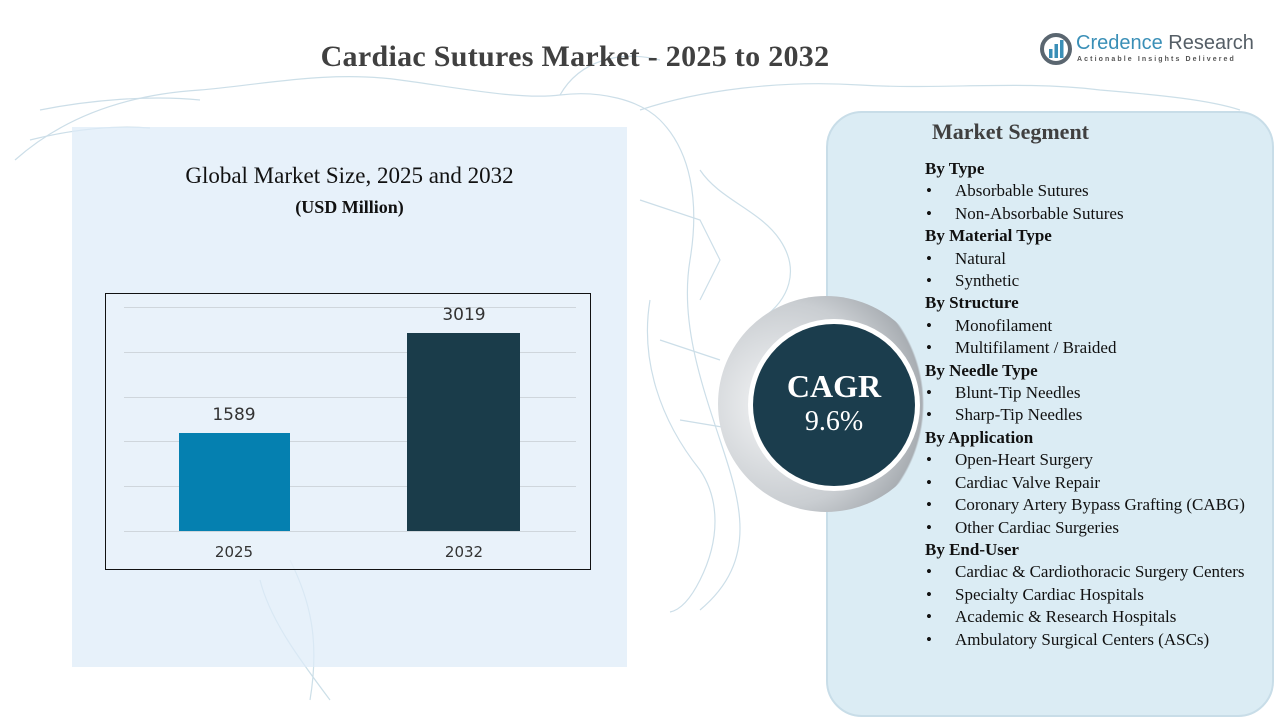 The height and width of the screenshot is (720, 1280). What do you see at coordinates (834, 405) in the screenshot?
I see `cagr-badge: CAGR 9.6%` at bounding box center [834, 405].